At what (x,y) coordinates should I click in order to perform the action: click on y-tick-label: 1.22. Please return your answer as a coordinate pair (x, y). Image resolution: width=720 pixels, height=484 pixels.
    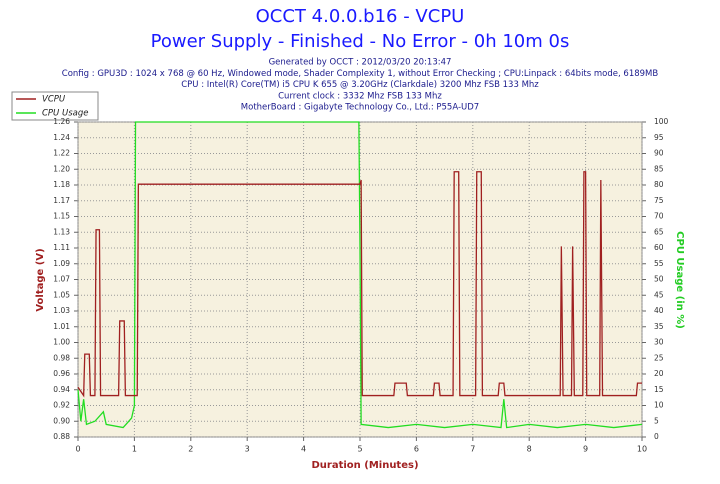
    Looking at the image, I should click on (61, 153).